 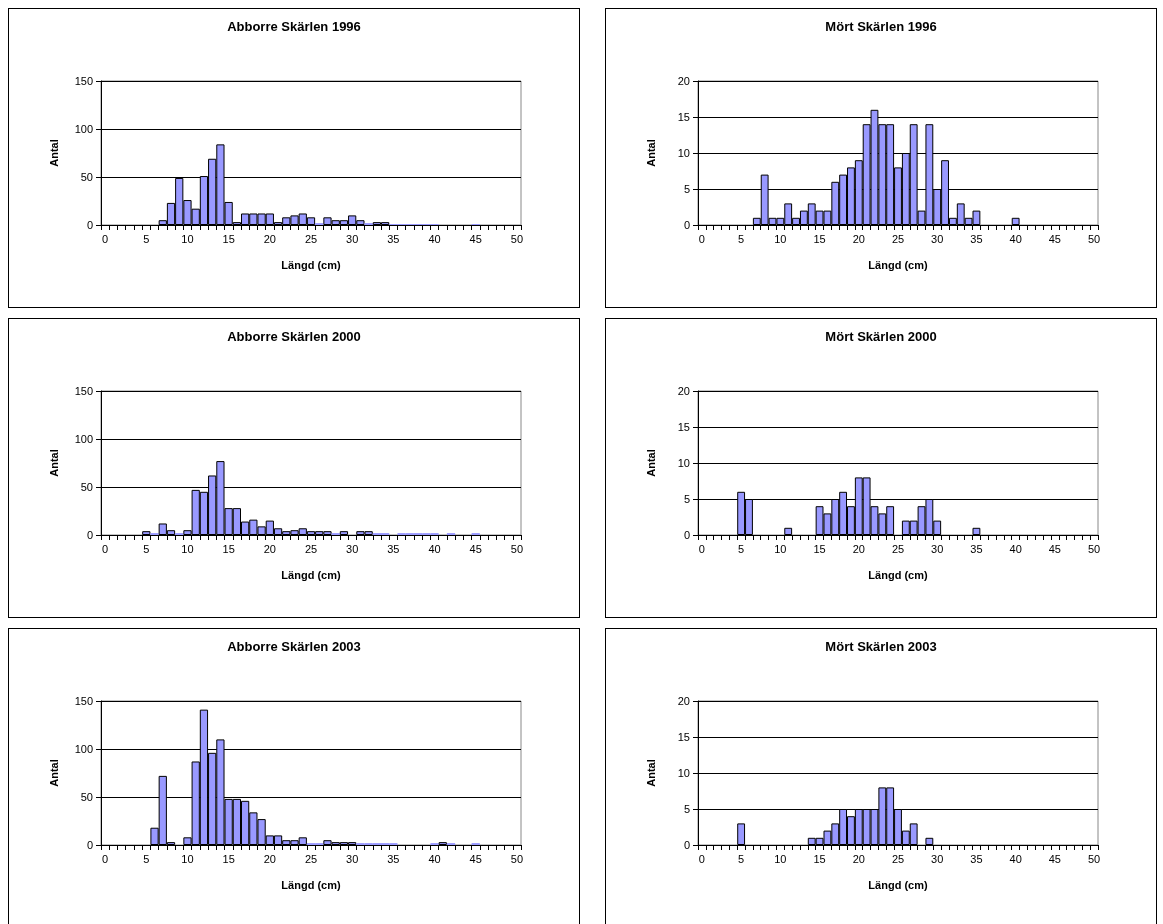 What do you see at coordinates (294, 336) in the screenshot?
I see `chart-title: Abborre Skärlen 2000` at bounding box center [294, 336].